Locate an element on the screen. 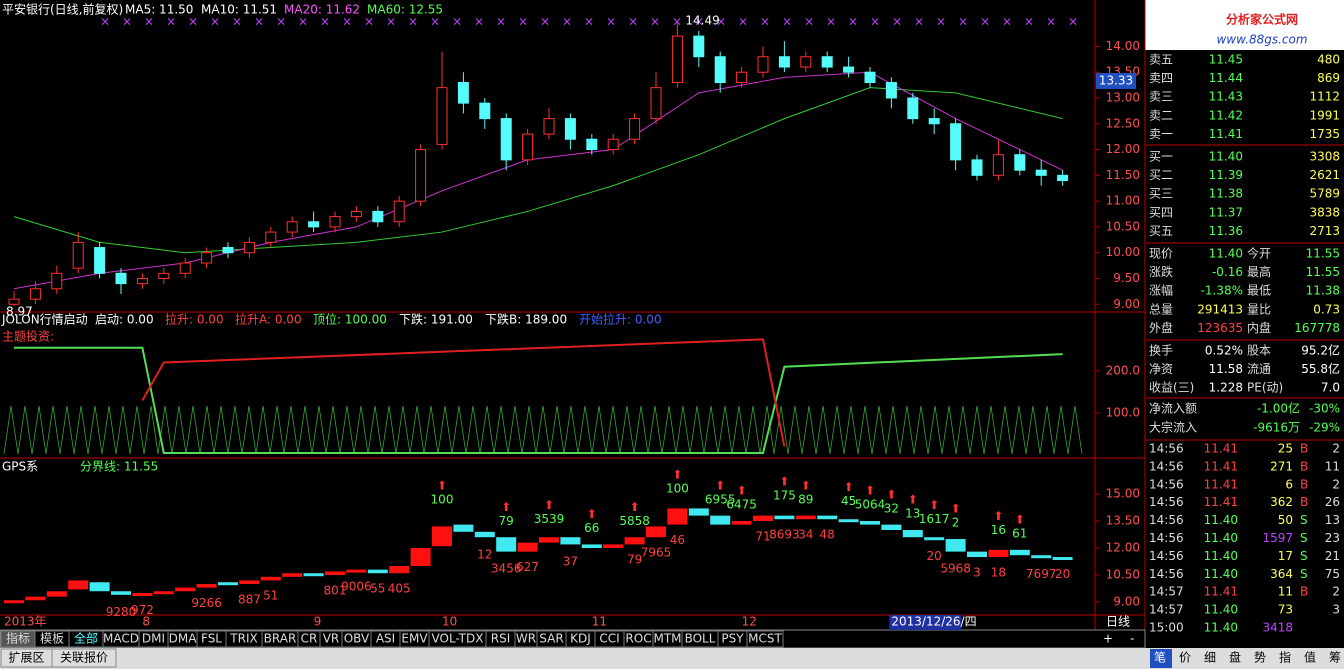 Image resolution: width=1344 pixels, height=669 pixels. tab-label: 模板 is located at coordinates (52, 639).